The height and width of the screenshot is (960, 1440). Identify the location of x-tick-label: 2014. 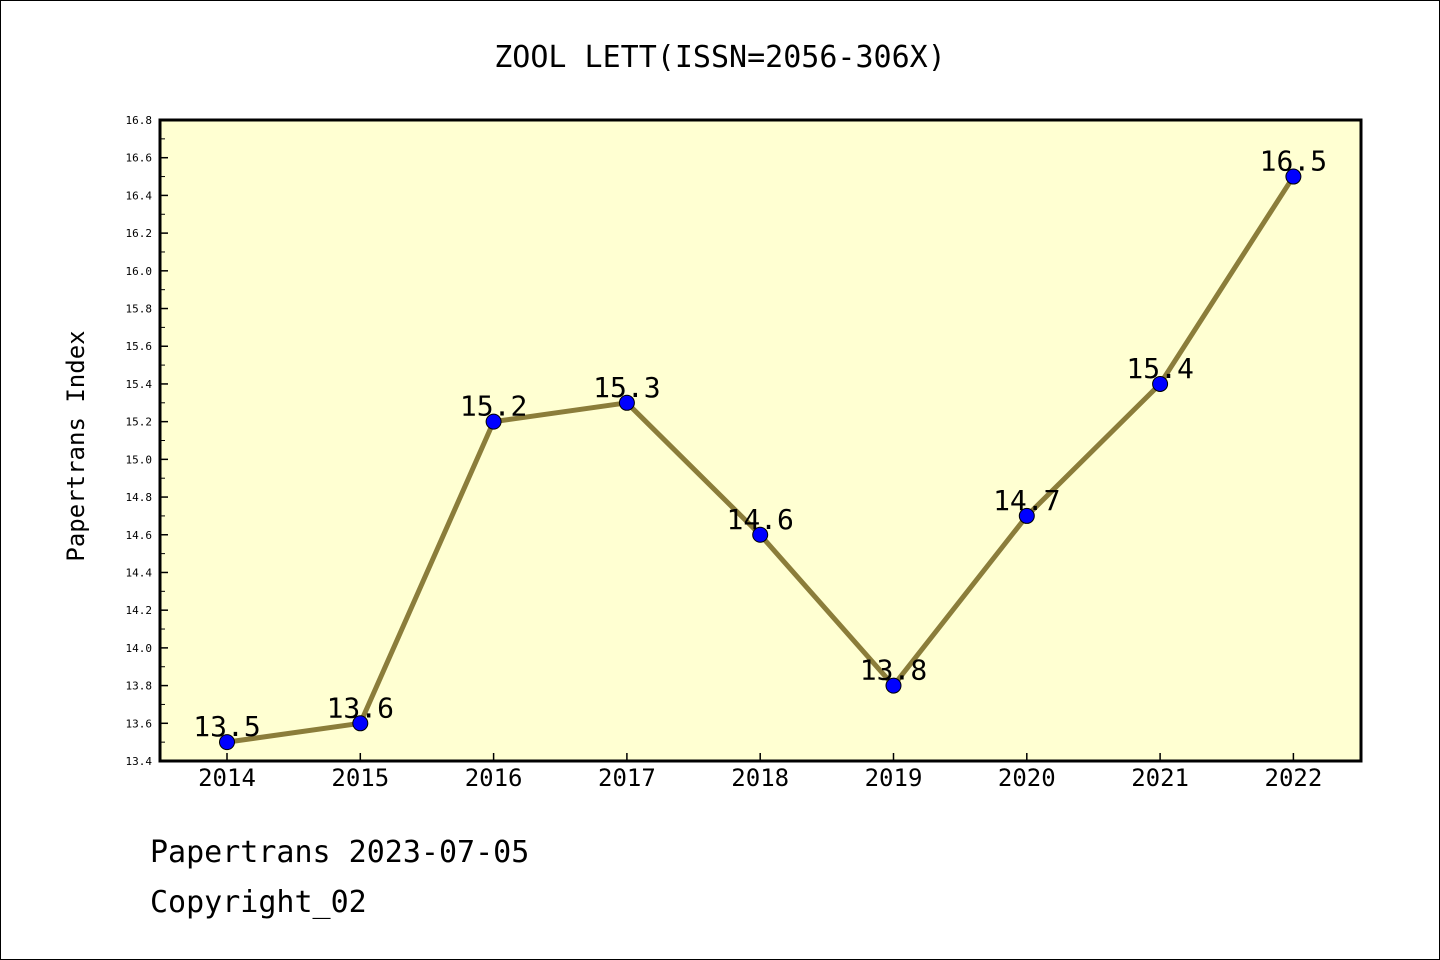
(227, 778).